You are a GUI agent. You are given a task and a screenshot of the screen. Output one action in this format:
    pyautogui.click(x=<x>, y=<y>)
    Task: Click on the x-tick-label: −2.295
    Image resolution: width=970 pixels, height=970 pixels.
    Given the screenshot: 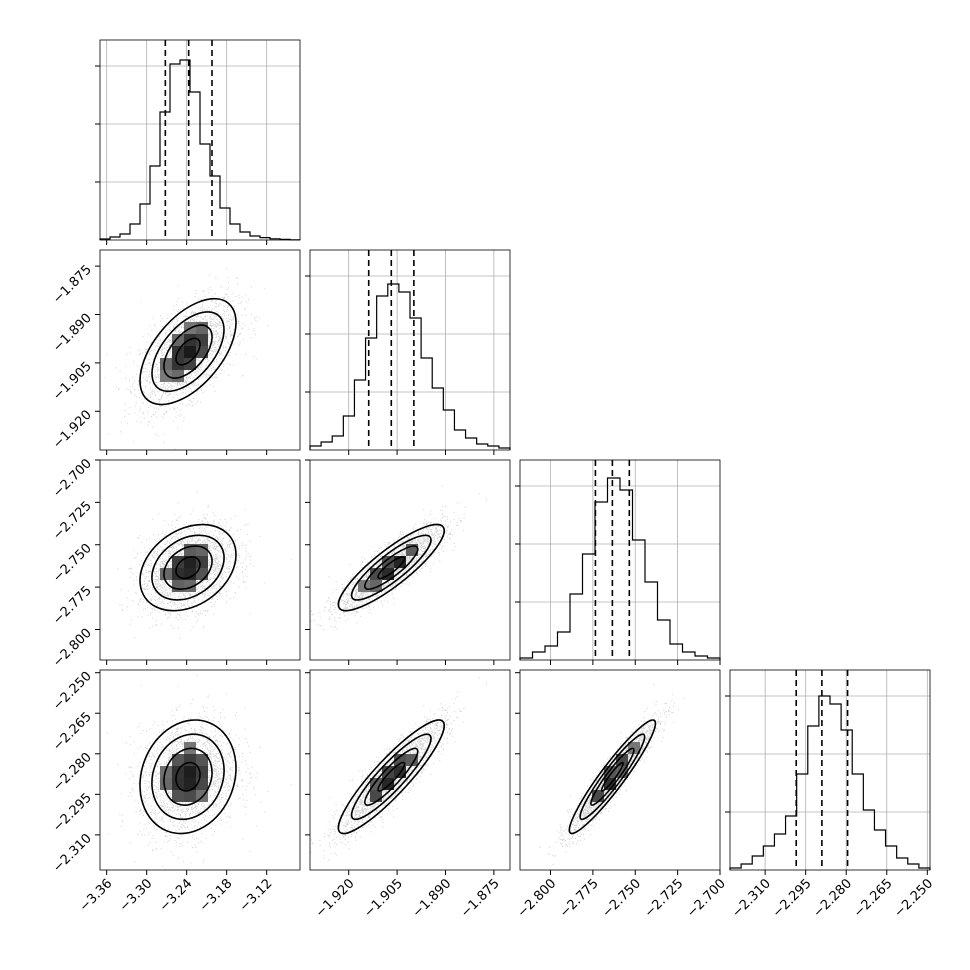 What is the action you would take?
    pyautogui.click(x=792, y=898)
    